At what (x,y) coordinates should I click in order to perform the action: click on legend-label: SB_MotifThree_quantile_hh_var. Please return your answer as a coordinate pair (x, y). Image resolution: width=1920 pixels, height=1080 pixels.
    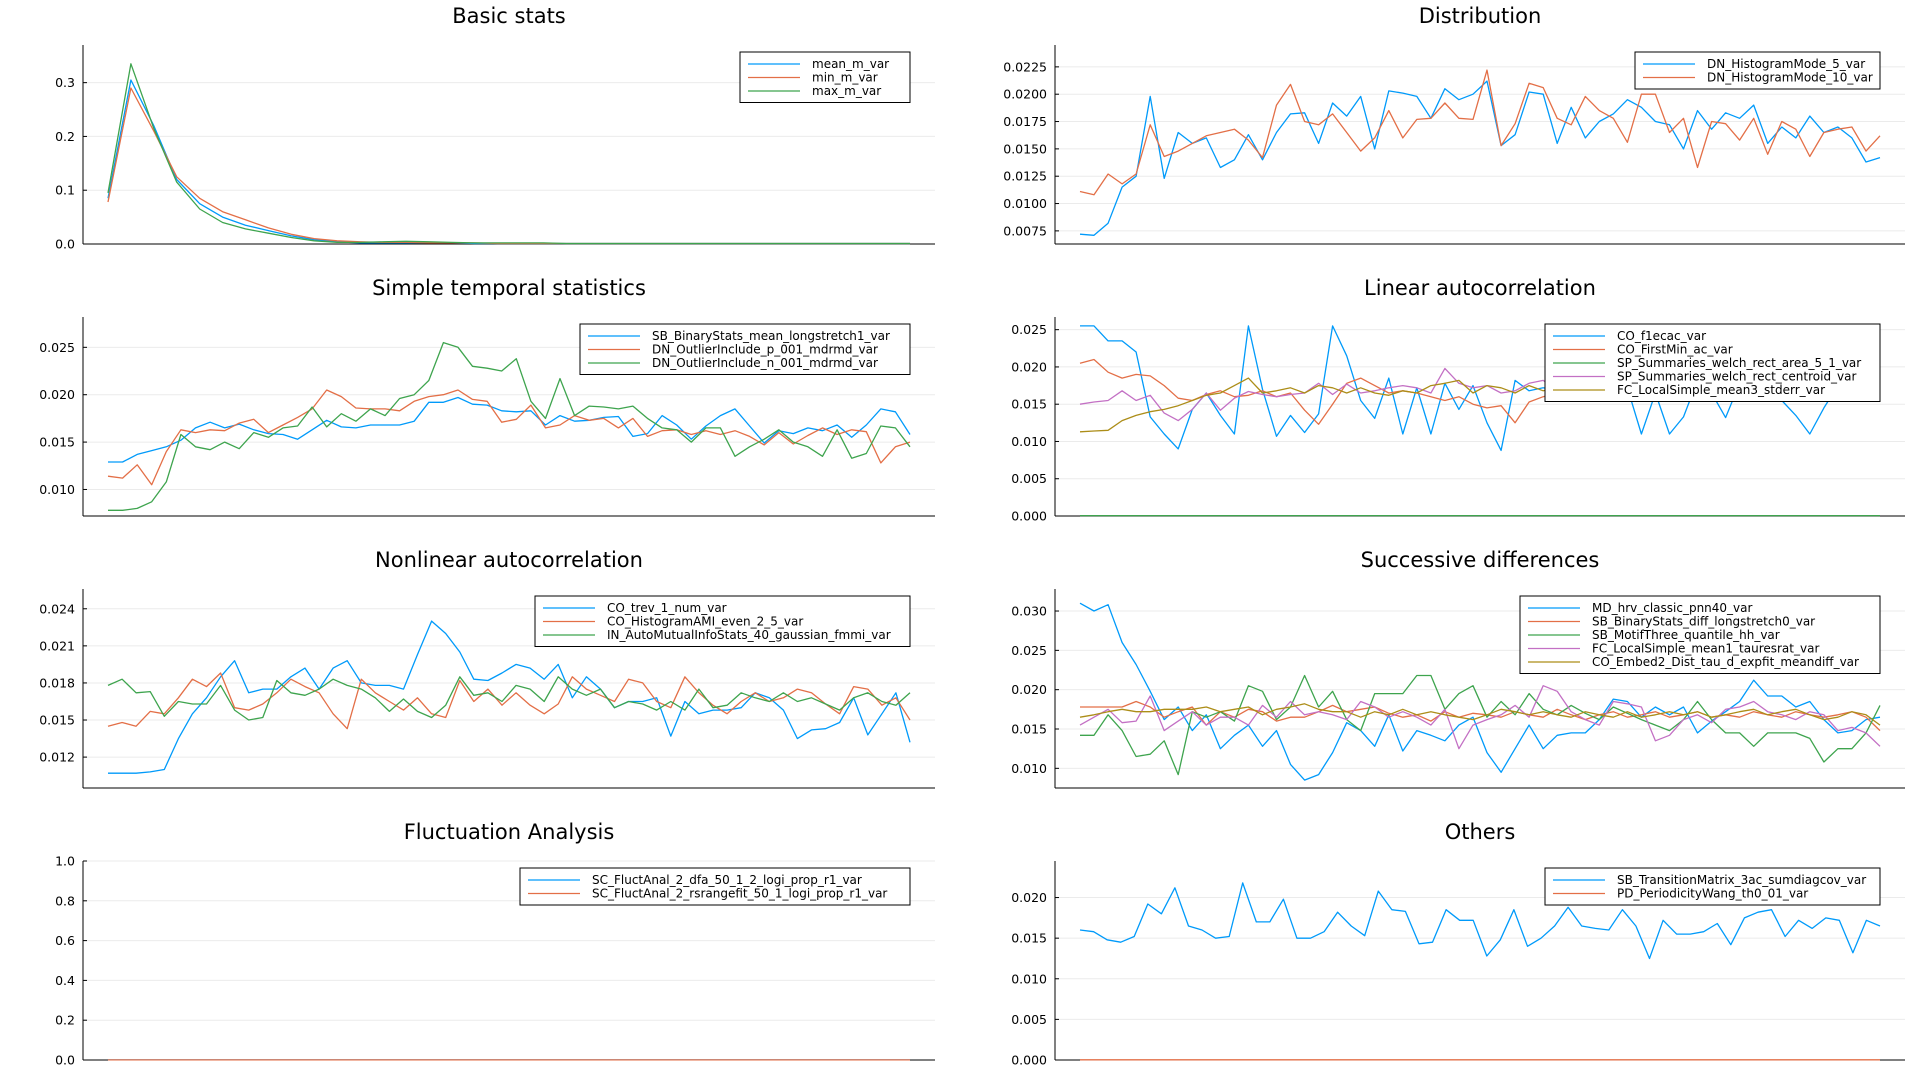
    Looking at the image, I should click on (1686, 635).